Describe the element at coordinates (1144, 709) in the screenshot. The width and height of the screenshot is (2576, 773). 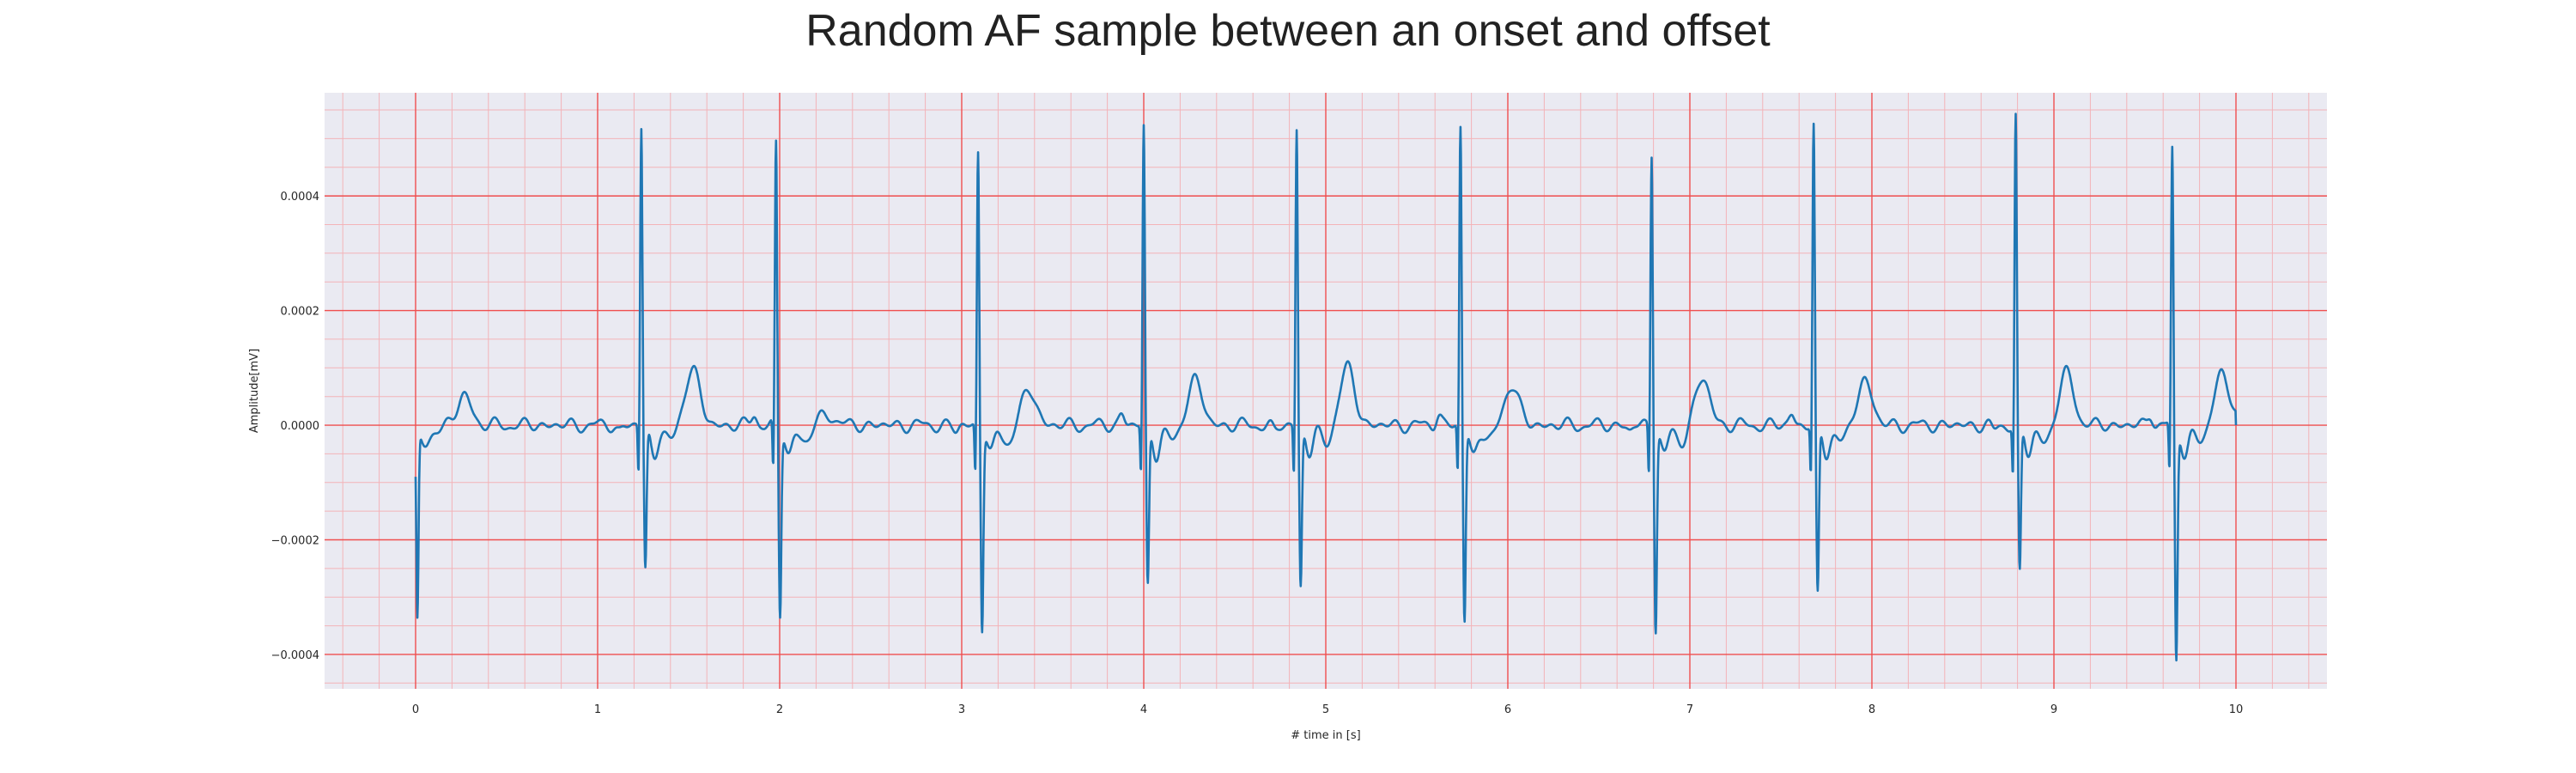
I see `x-tick-label: 4` at that location.